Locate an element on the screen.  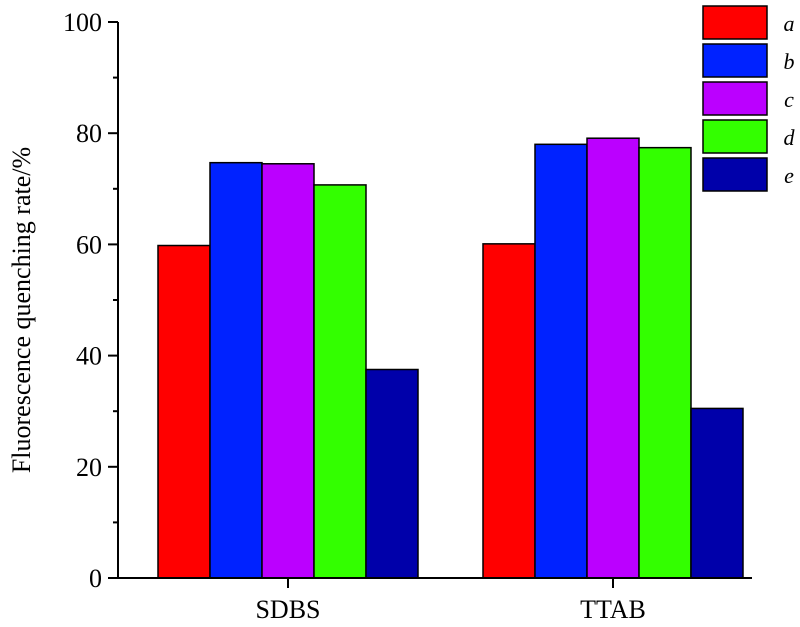
bar-ttab-d is located at coordinates (665, 362).